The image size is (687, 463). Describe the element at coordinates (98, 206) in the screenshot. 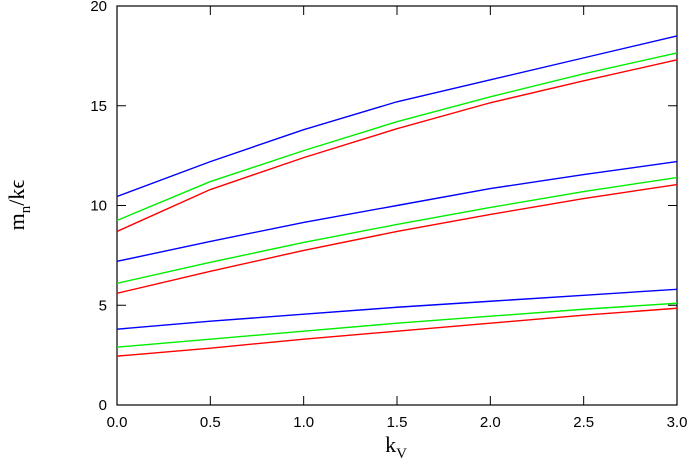

I see `y-tick-label: 10` at that location.